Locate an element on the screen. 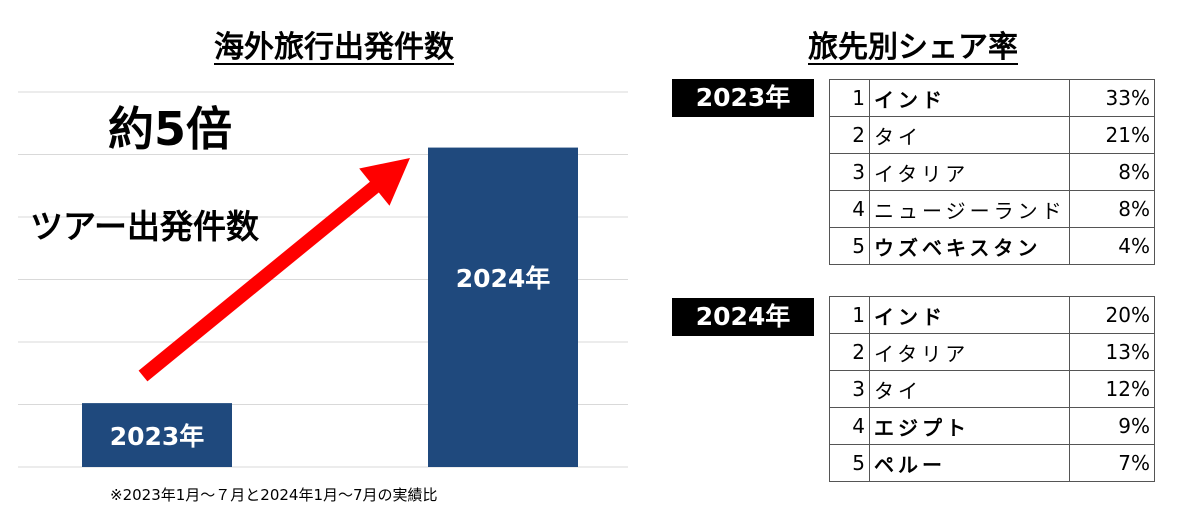 The width and height of the screenshot is (1200, 514). arrow-up-icon is located at coordinates (274, 270).